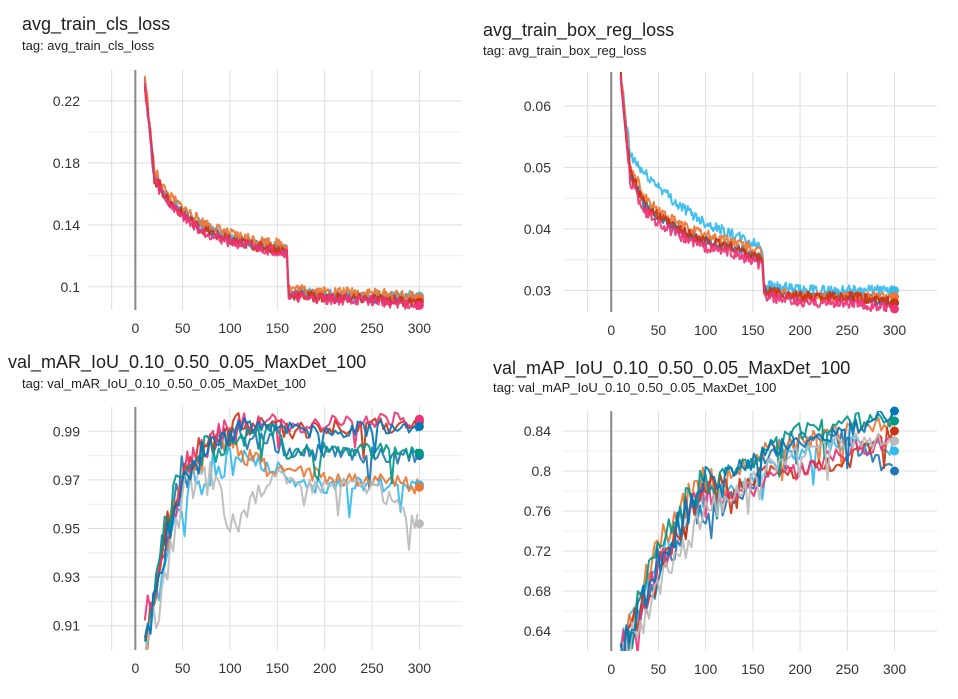 This screenshot has height=699, width=958. What do you see at coordinates (565, 50) in the screenshot?
I see `chart-tag: tag: avg_train_box_reg_loss` at bounding box center [565, 50].